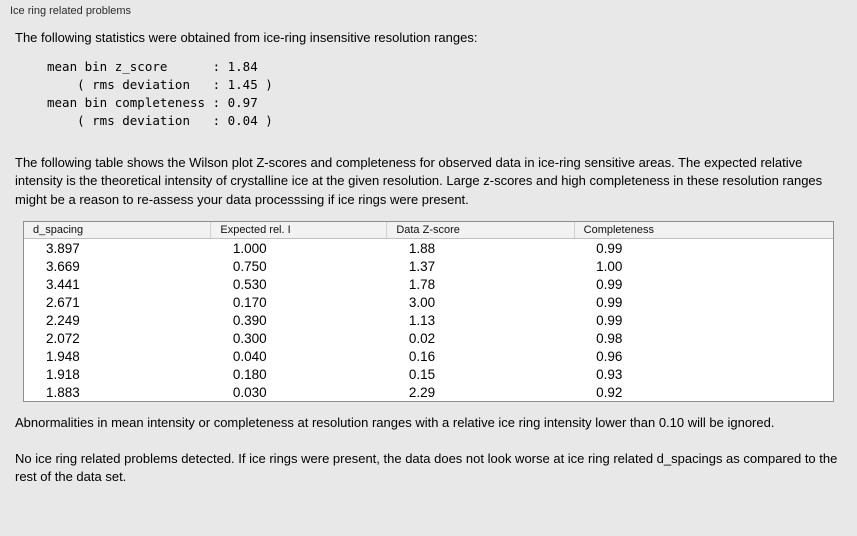 The image size is (857, 536). Describe the element at coordinates (63, 338) in the screenshot. I see `table-cell: 2.072` at that location.